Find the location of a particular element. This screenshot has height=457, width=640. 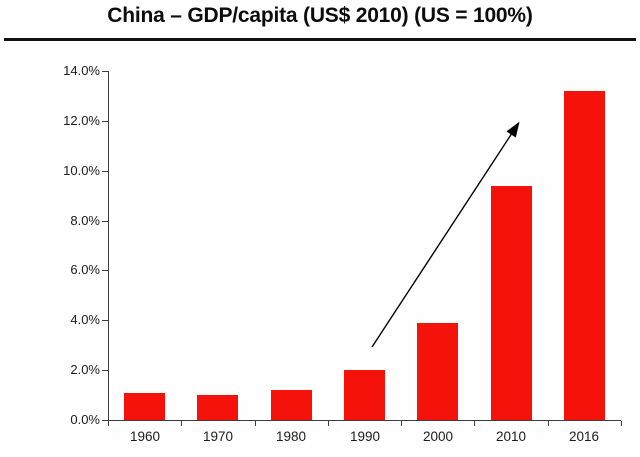

y-axis-tick-label: 6.0% is located at coordinates (85, 269).